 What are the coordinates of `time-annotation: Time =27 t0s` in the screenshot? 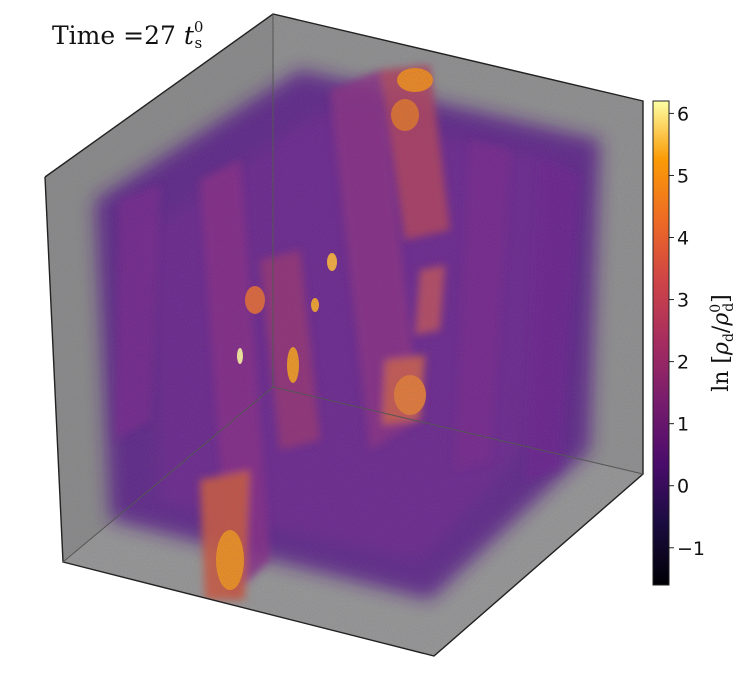 It's located at (128, 35).